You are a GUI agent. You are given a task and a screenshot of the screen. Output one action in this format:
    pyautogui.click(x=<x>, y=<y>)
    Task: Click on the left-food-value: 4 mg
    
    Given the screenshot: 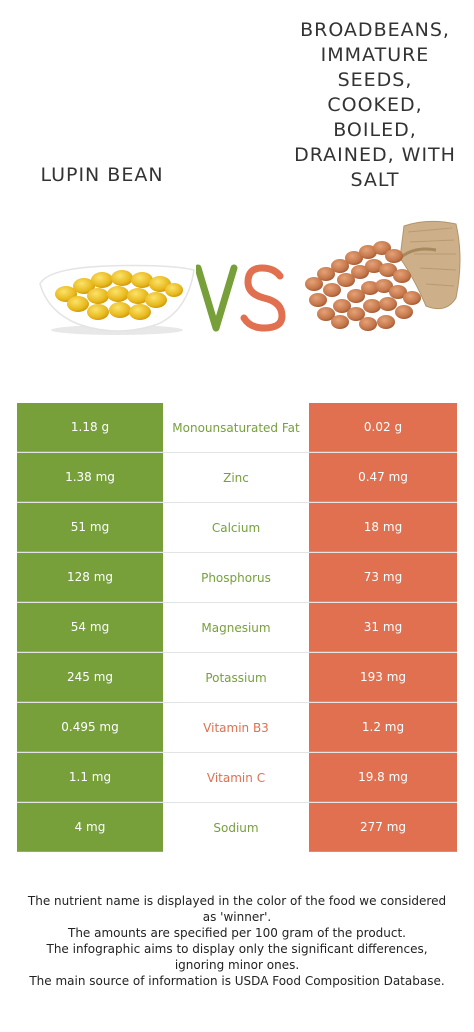 What is the action you would take?
    pyautogui.click(x=90, y=827)
    